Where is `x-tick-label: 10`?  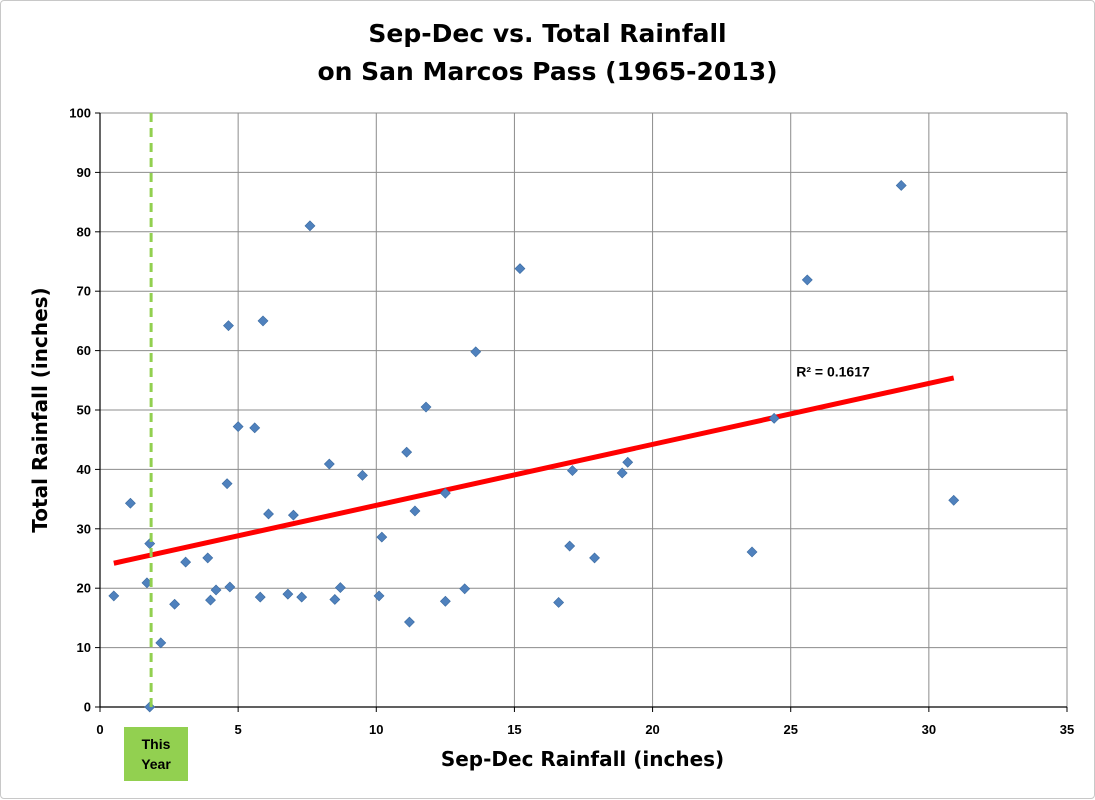
x-tick-label: 10 is located at coordinates (376, 729).